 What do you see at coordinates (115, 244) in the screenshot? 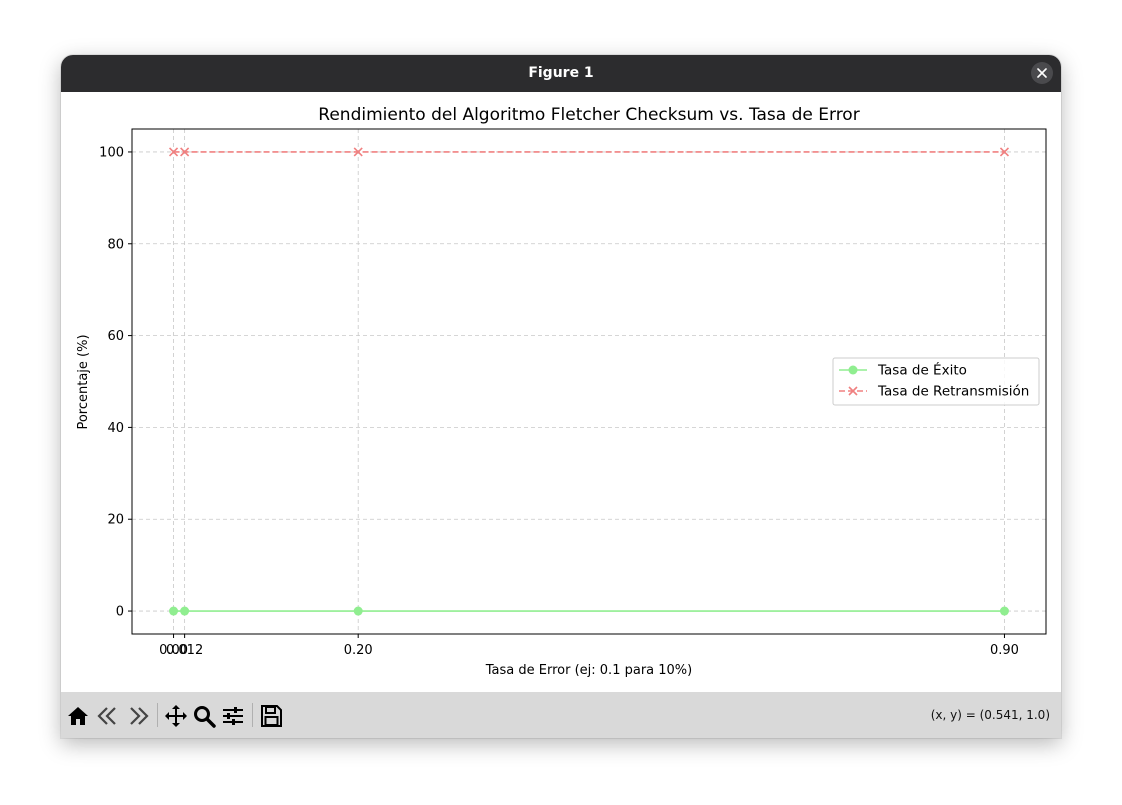
I see `y-tick-label: 80` at bounding box center [115, 244].